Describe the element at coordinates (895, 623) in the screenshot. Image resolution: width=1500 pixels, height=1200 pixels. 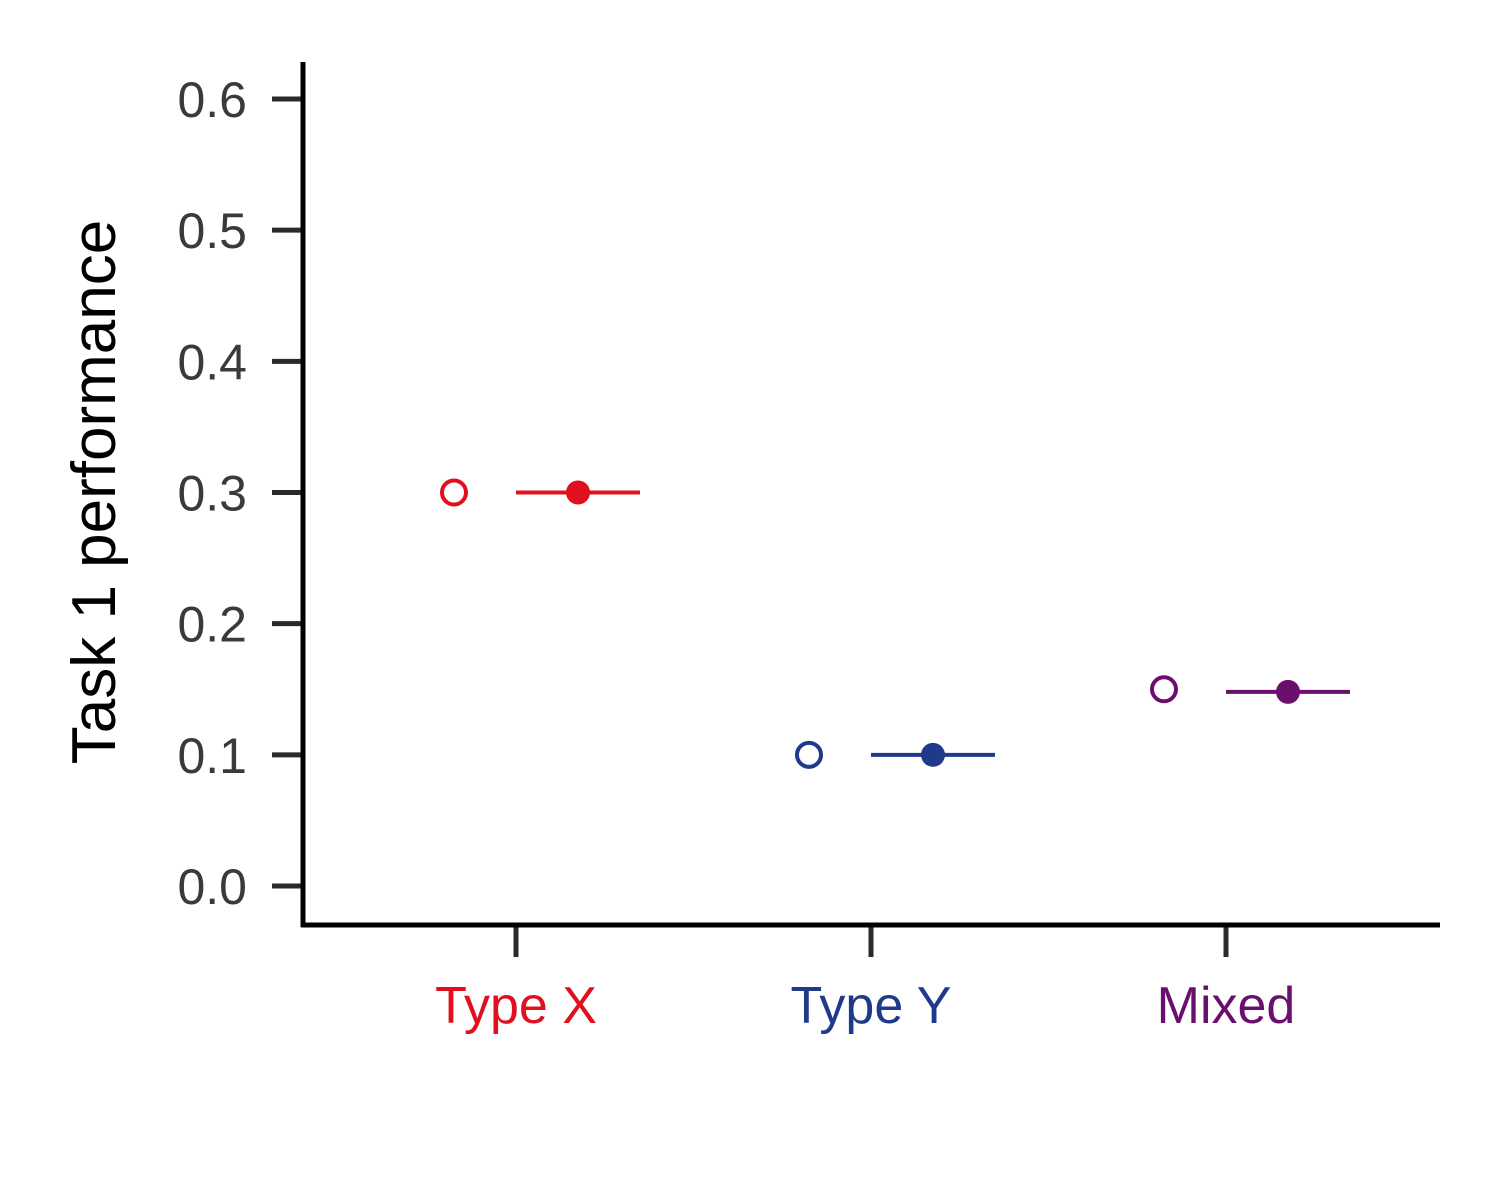
I see `plot-marks` at that location.